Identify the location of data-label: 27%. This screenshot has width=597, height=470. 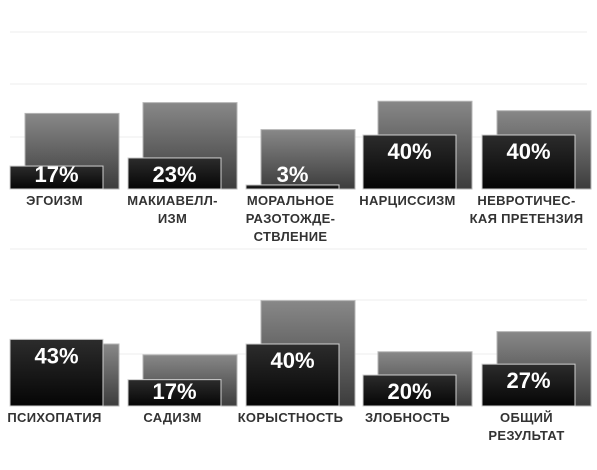
(528, 380).